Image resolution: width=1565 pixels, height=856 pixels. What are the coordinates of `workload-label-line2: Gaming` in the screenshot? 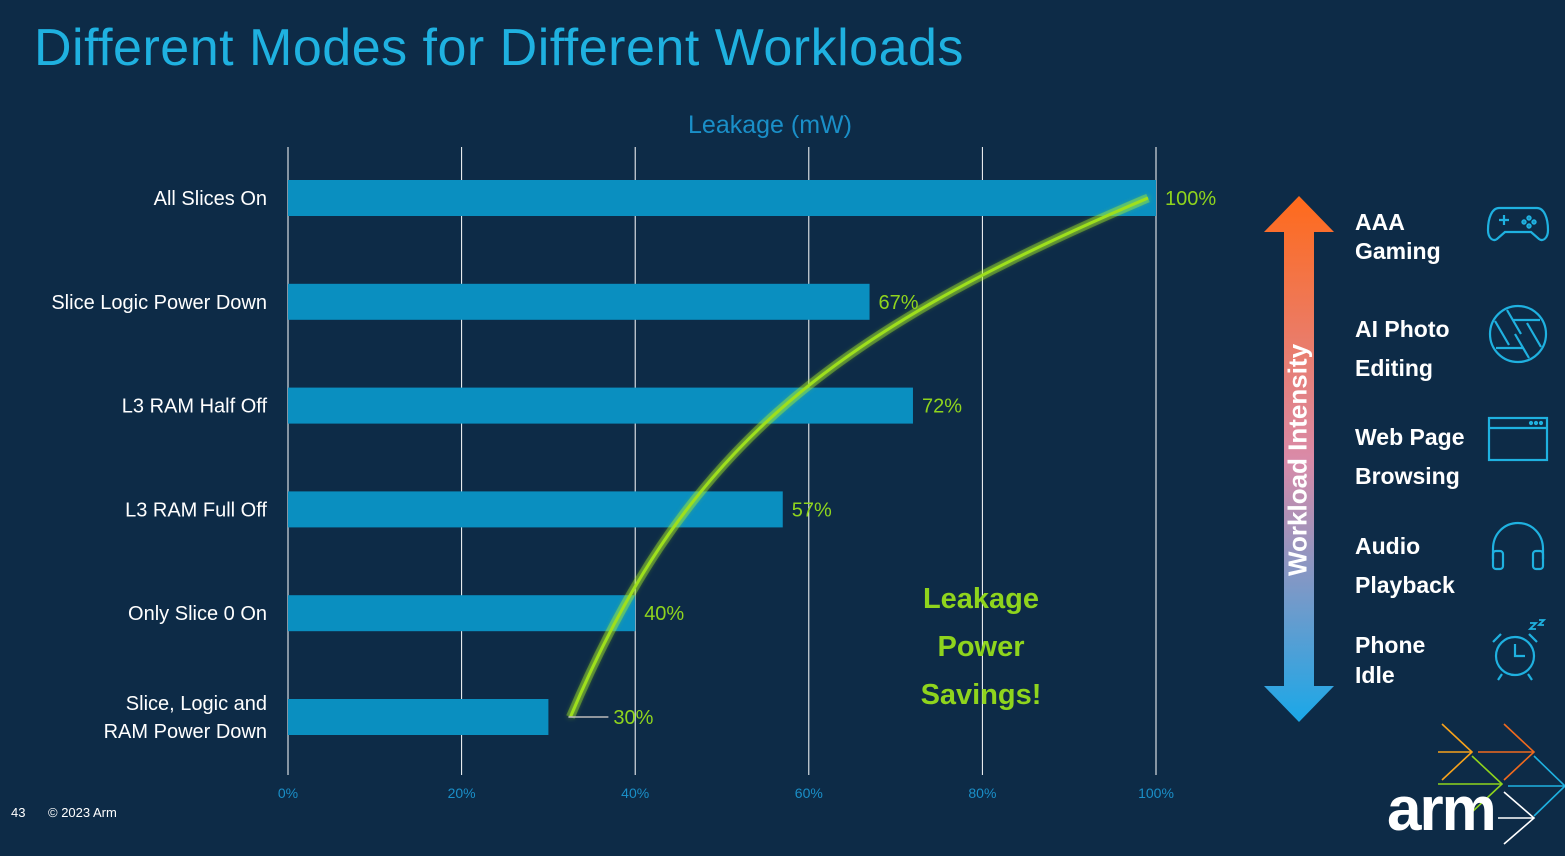 It's located at (1398, 251).